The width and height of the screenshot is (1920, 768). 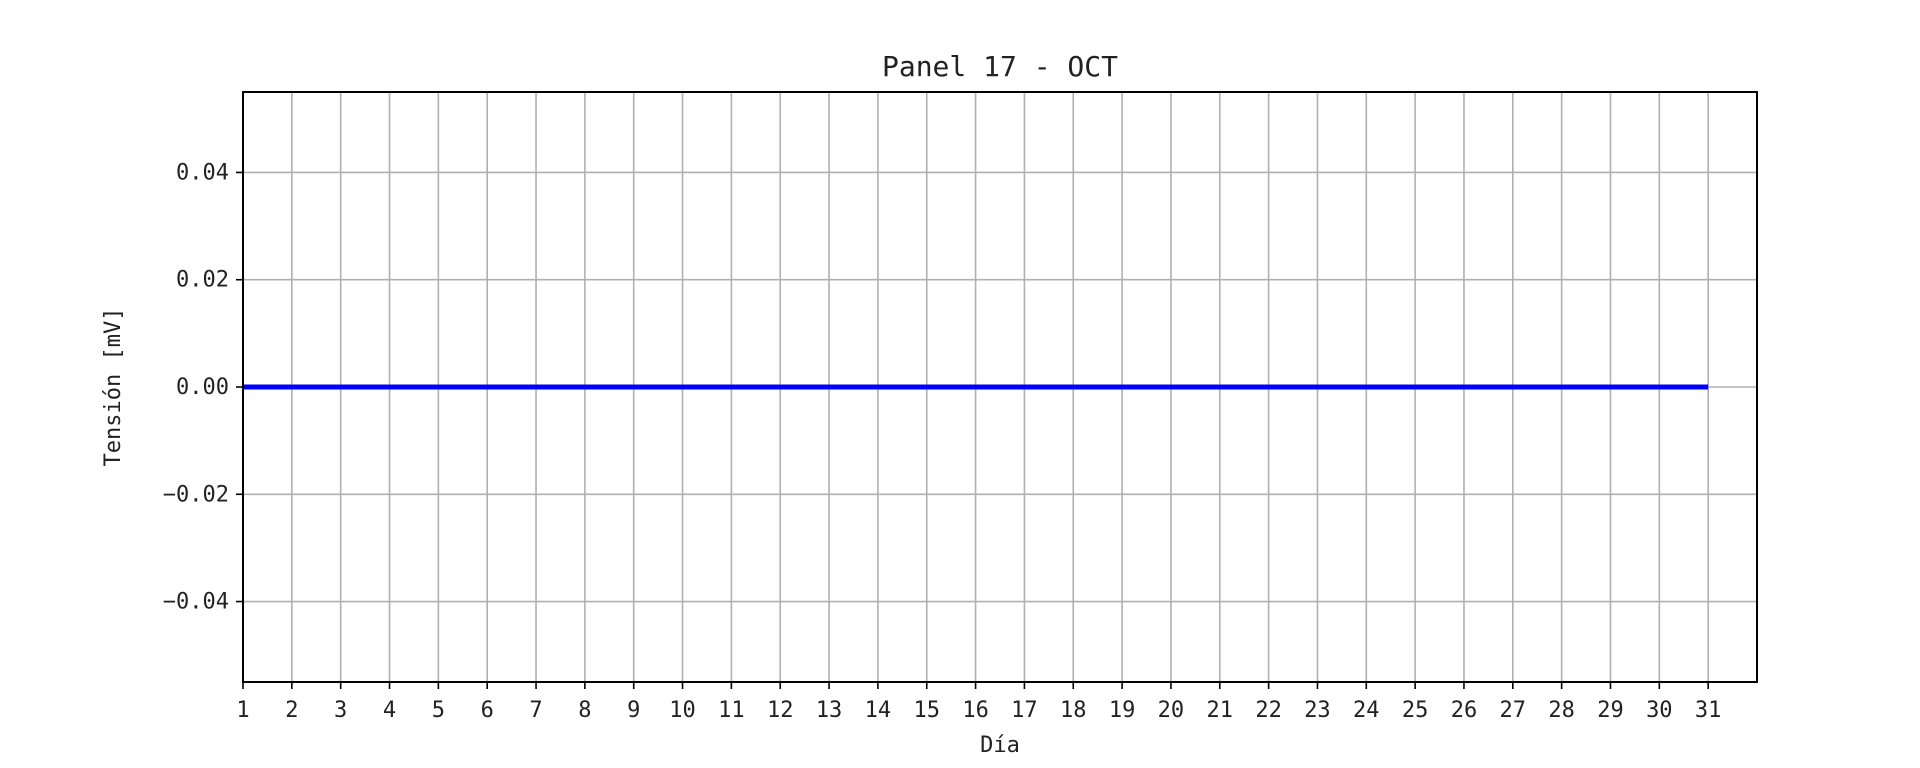 What do you see at coordinates (340, 710) in the screenshot?
I see `x-tick-label: 3` at bounding box center [340, 710].